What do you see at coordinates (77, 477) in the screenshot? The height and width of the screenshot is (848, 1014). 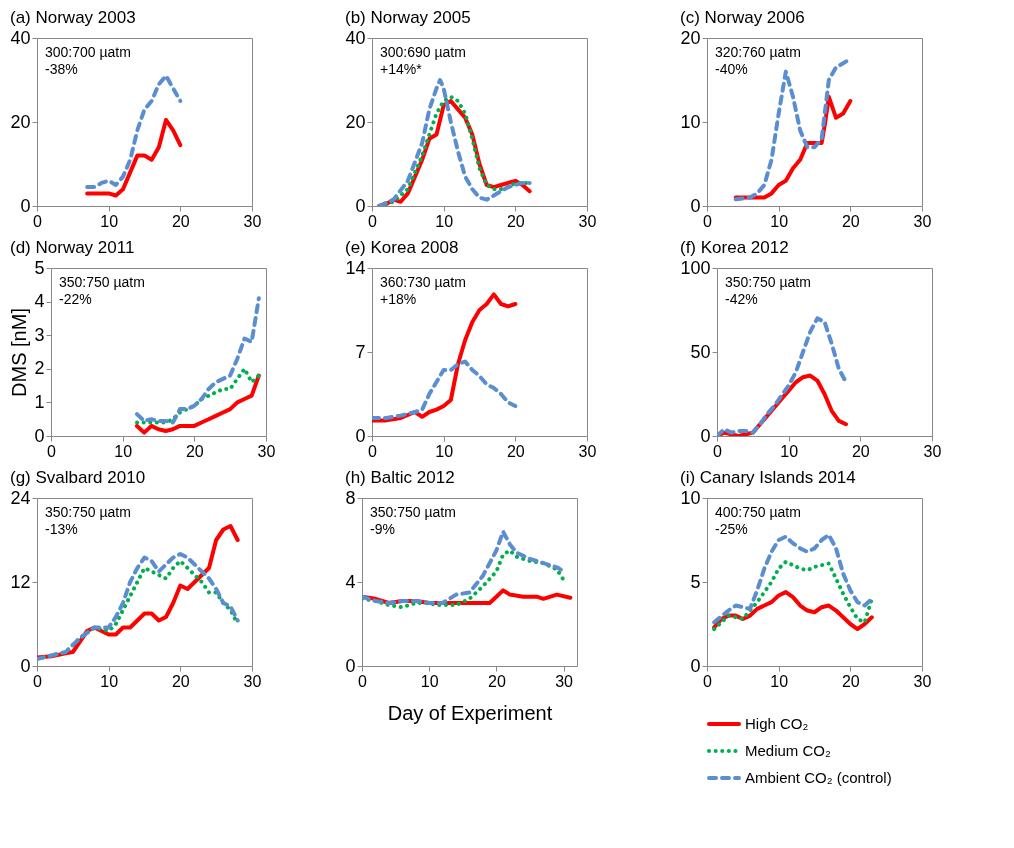 I see `chart-title: (g) Svalbard 2010` at bounding box center [77, 477].